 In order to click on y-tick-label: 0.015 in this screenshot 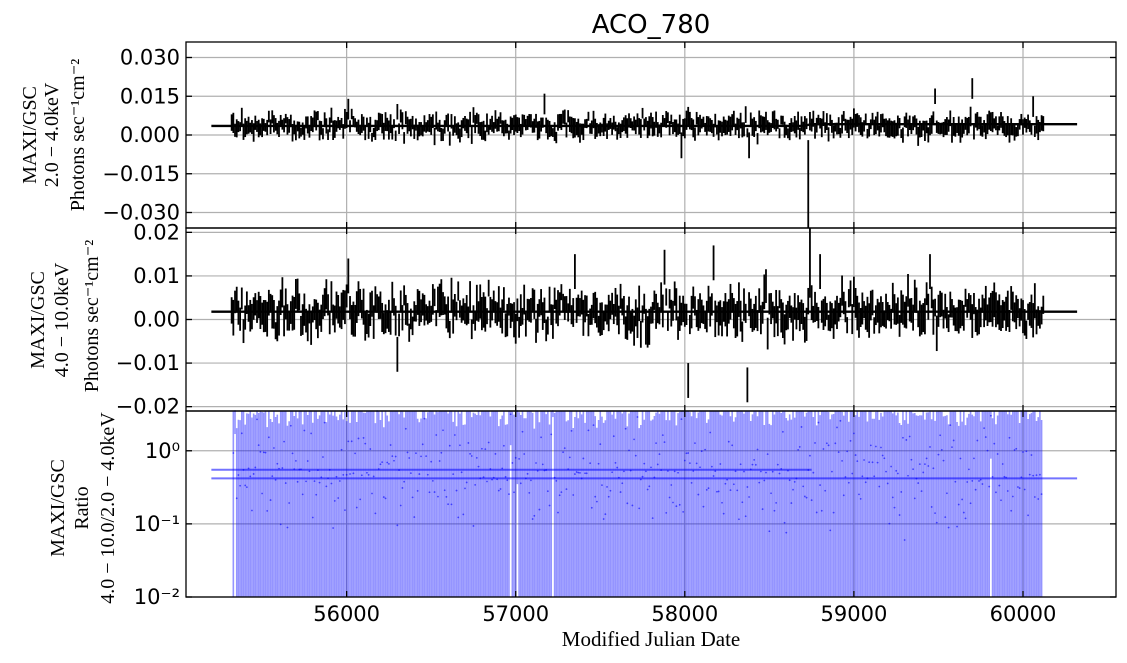, I will do `click(150, 96)`.